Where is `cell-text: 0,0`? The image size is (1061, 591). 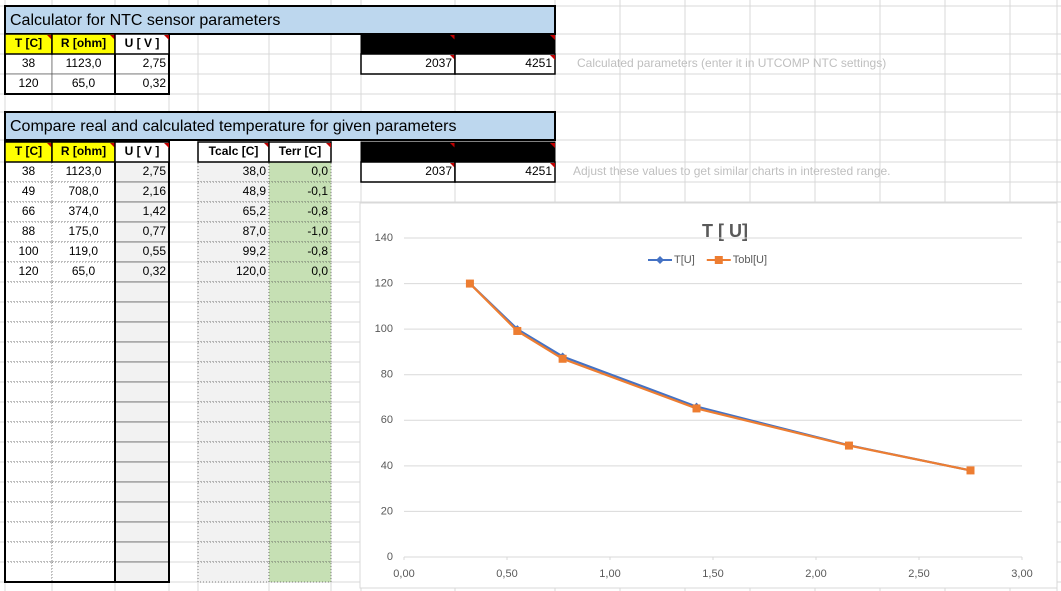
cell-text: 0,0 is located at coordinates (319, 171).